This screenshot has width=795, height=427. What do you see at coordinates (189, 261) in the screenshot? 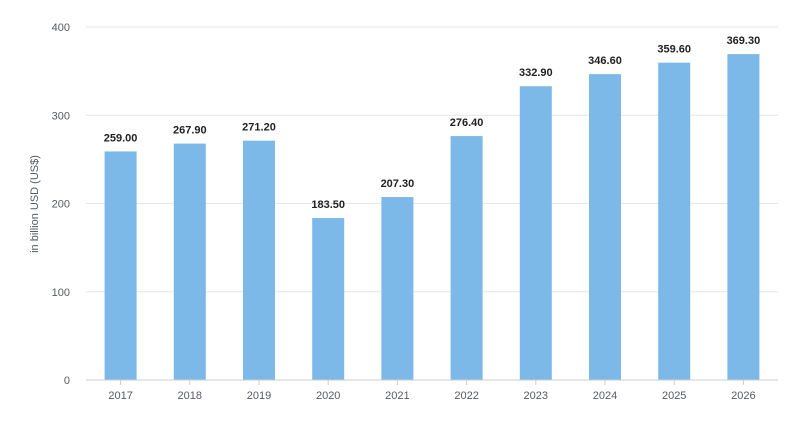
I see `bar-2018` at bounding box center [189, 261].